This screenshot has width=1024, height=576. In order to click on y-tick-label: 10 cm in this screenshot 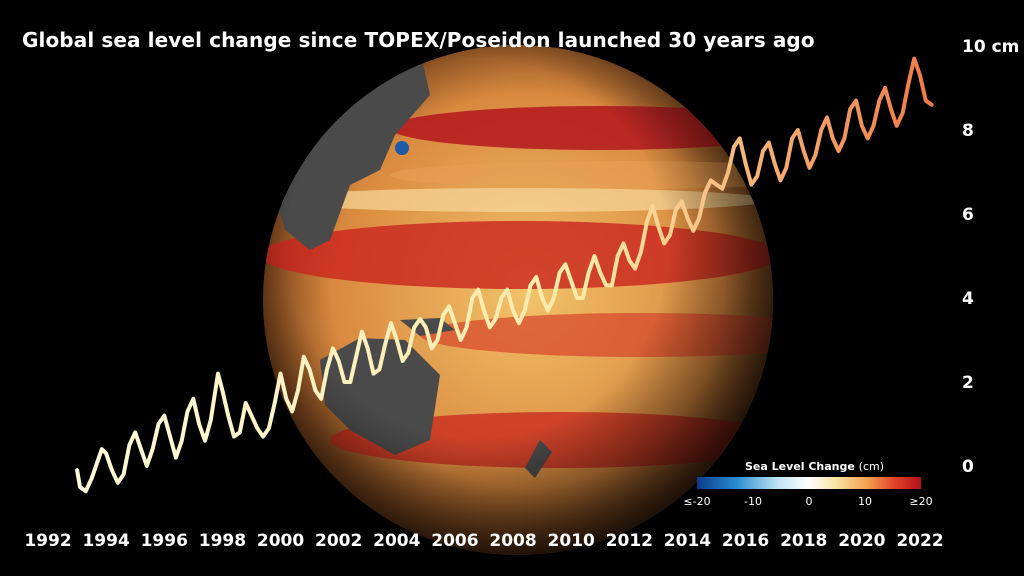, I will do `click(990, 47)`.